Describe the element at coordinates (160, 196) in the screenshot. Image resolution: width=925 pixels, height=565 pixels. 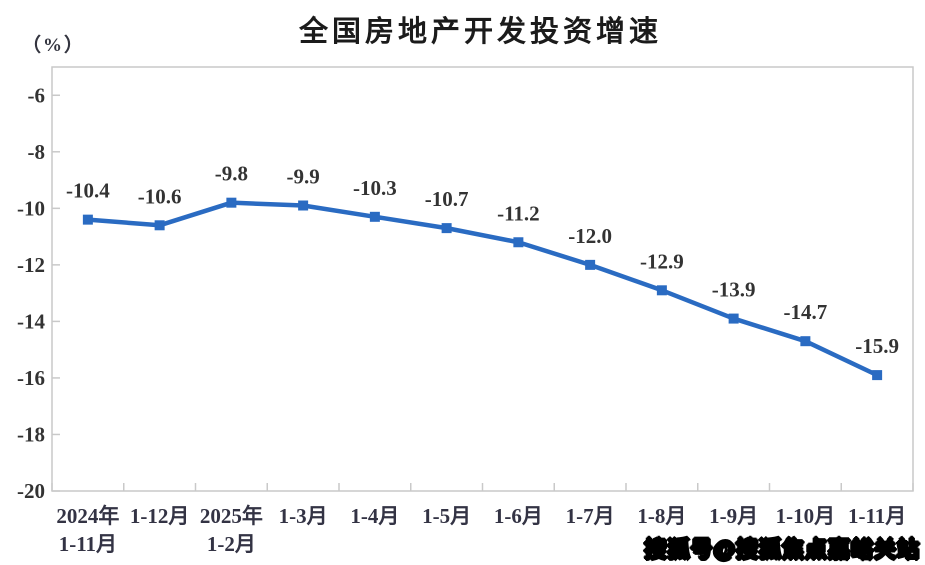
I see `data-point-label: -10.6` at that location.